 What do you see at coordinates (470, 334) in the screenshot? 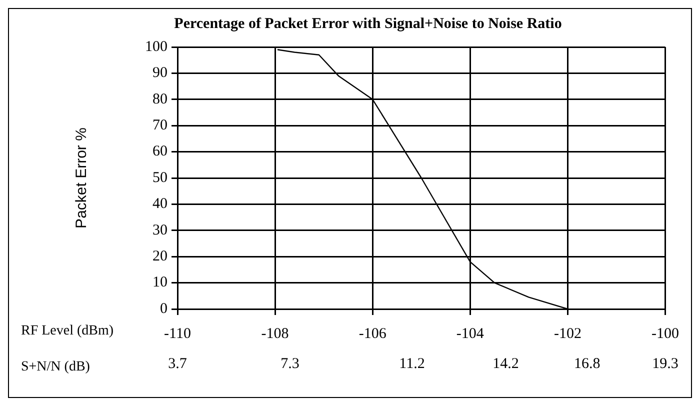
I see `x-tick-label: -104` at bounding box center [470, 334].